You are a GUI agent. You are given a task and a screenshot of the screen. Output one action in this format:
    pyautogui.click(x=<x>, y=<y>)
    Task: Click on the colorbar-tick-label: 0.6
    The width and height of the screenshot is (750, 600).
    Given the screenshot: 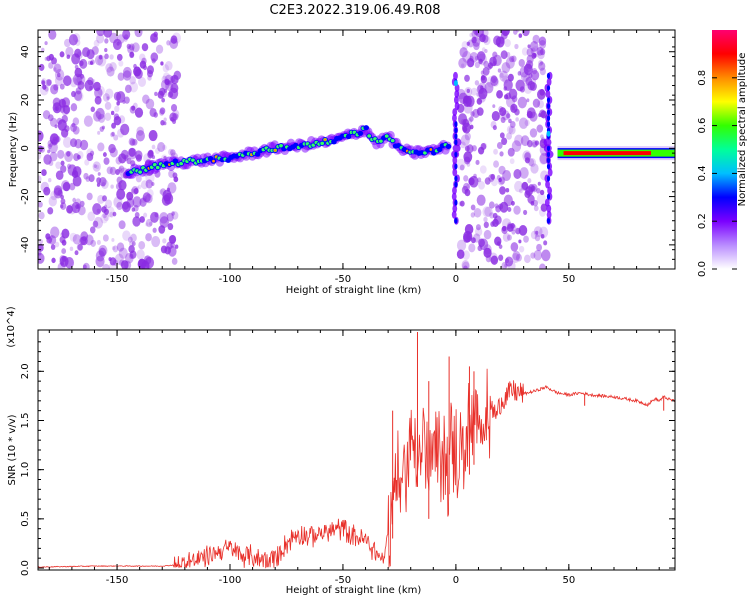 What is the action you would take?
    pyautogui.click(x=702, y=126)
    